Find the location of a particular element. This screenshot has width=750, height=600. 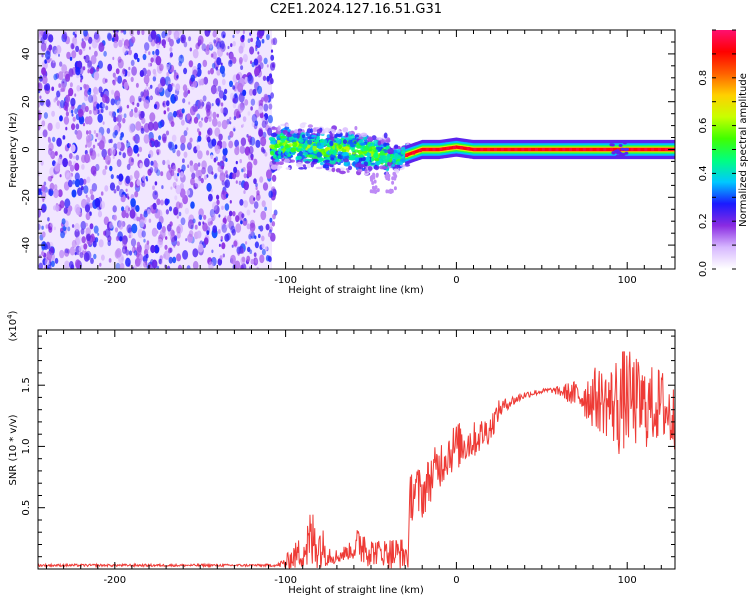

tone-core is located at coordinates (516, 149).